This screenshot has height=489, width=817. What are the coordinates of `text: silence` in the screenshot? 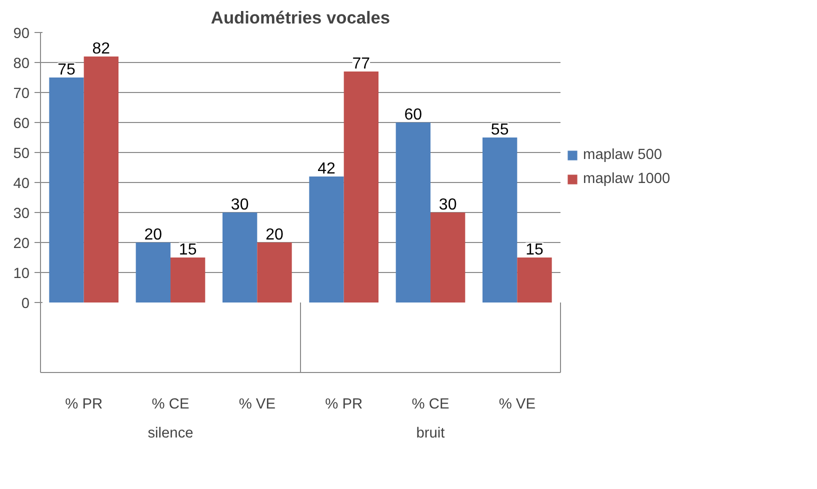 It's located at (171, 434).